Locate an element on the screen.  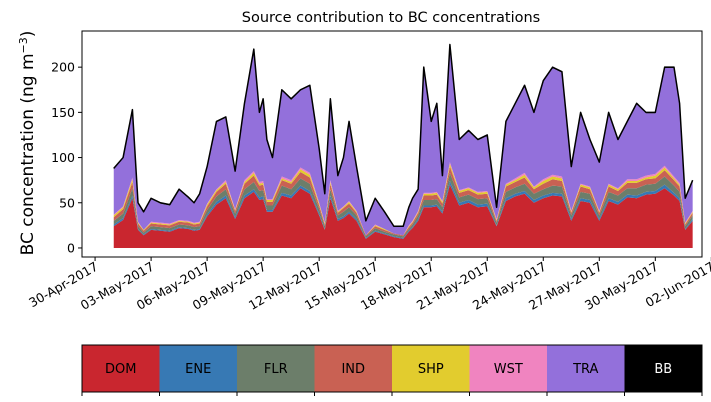
legend-item-wst: WST is located at coordinates (508, 368).